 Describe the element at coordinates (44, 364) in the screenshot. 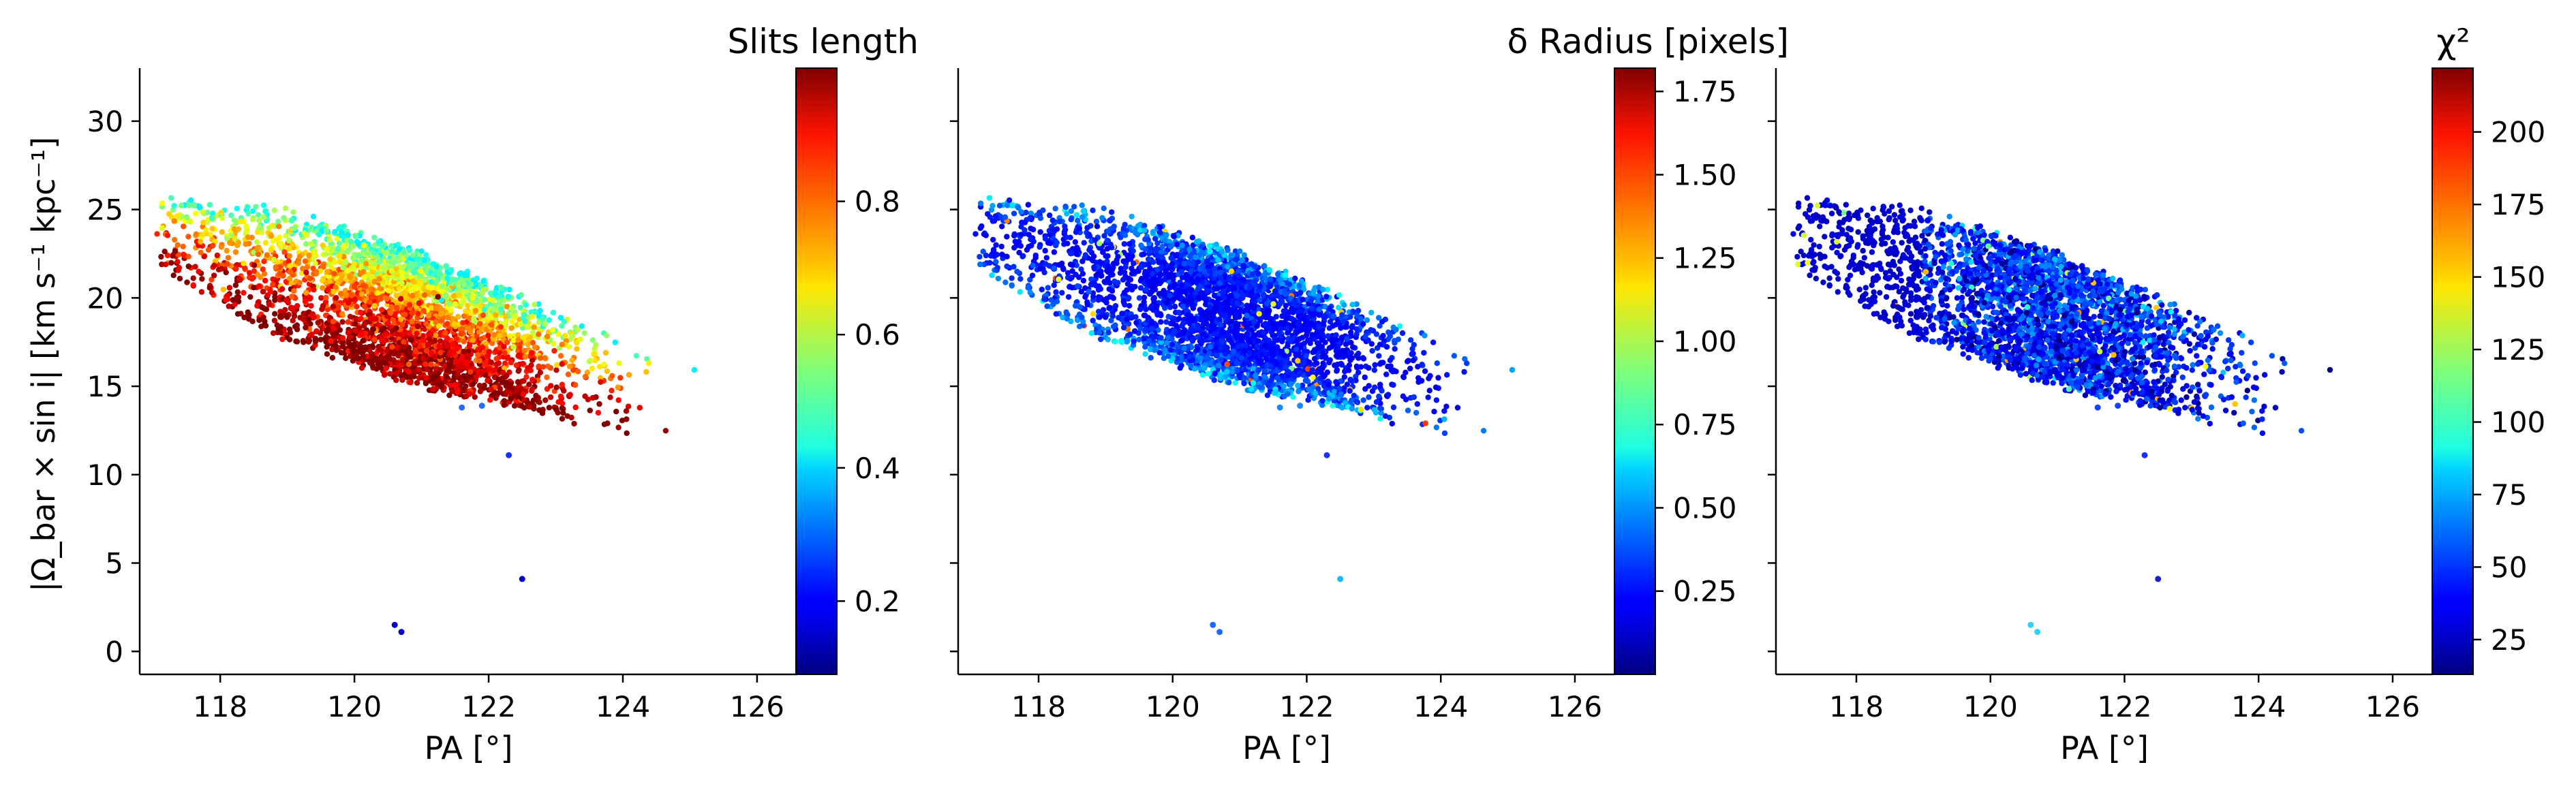

I see `y-axis-label: |Ω_bar × sin i| [km s⁻¹ kpc⁻¹]` at that location.